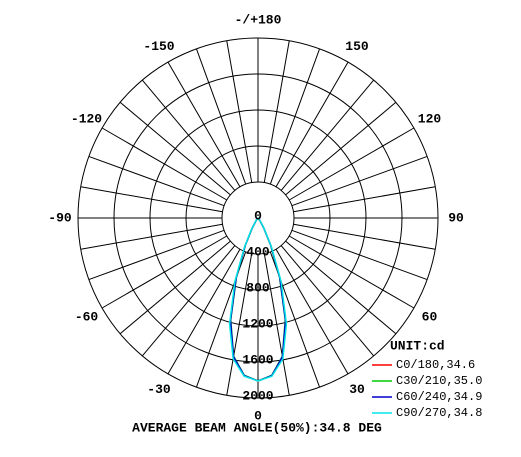 This screenshot has width=521, height=457. Describe the element at coordinates (159, 389) in the screenshot. I see `angle-tick-label: -30` at that location.